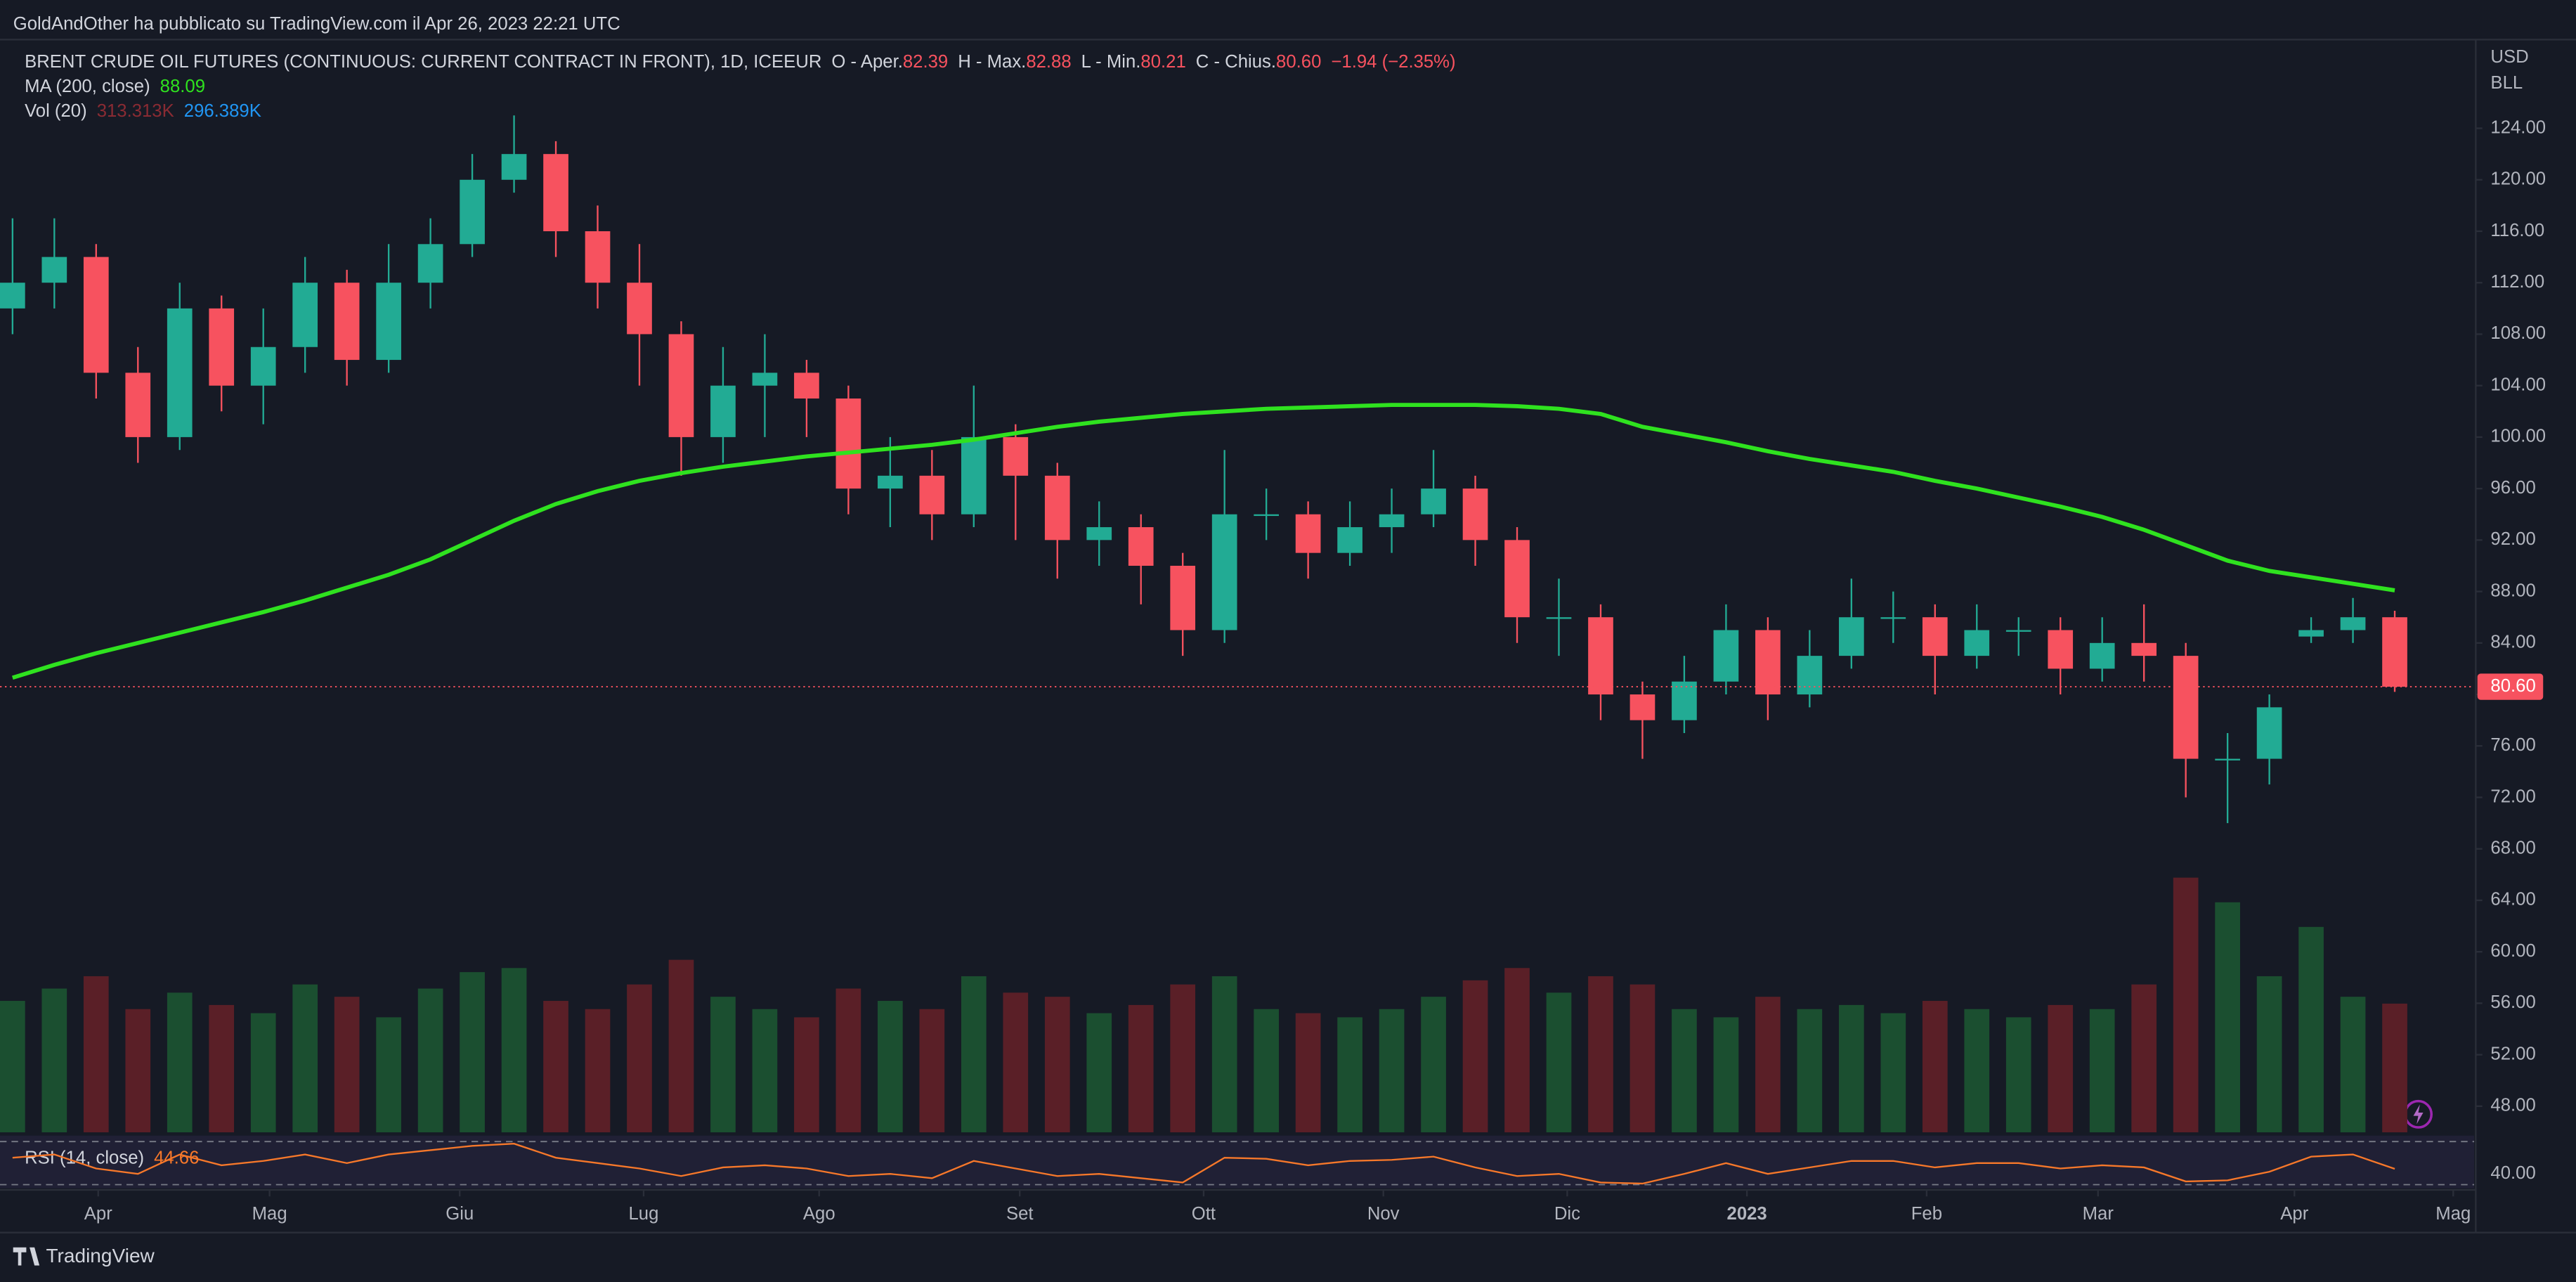  I want to click on currency: USD, so click(2509, 57).